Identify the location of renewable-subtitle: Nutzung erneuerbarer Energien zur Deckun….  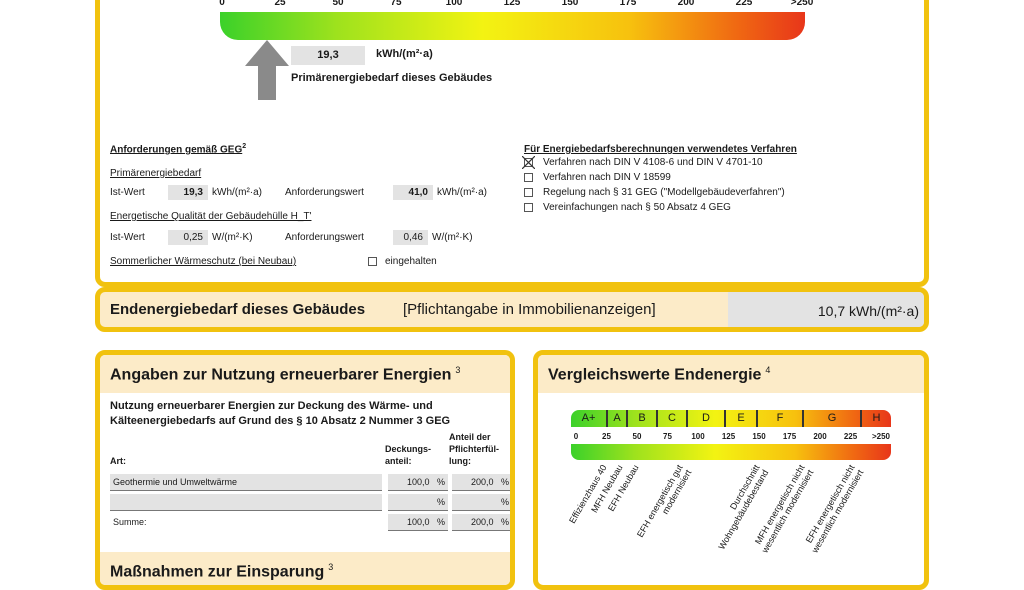
(271, 406).